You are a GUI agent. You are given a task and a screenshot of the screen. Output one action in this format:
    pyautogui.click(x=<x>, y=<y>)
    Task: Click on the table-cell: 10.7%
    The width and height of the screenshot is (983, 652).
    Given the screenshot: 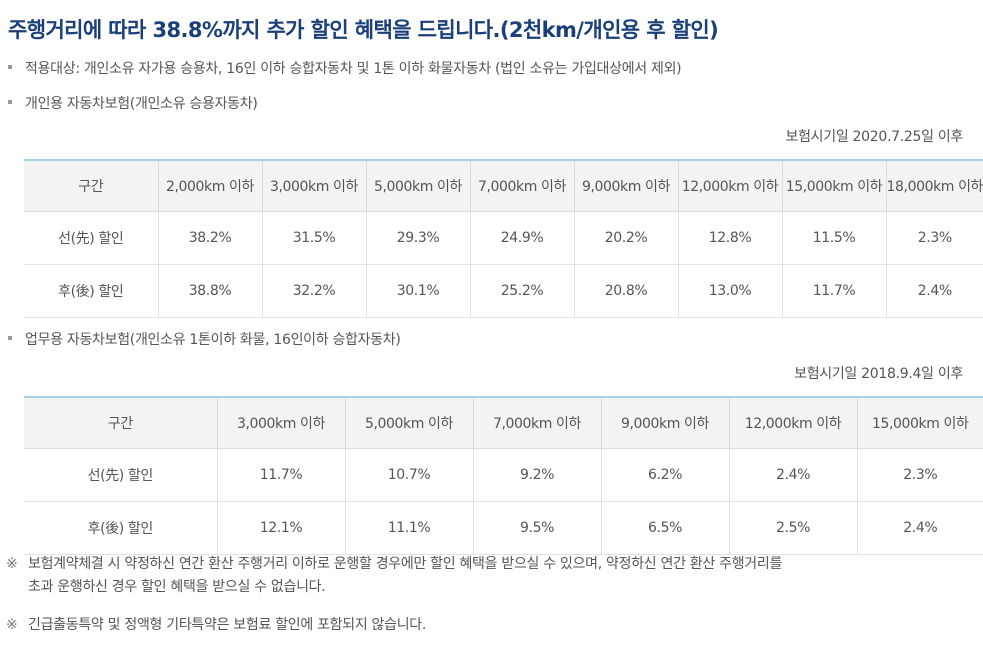 What is the action you would take?
    pyautogui.click(x=409, y=475)
    